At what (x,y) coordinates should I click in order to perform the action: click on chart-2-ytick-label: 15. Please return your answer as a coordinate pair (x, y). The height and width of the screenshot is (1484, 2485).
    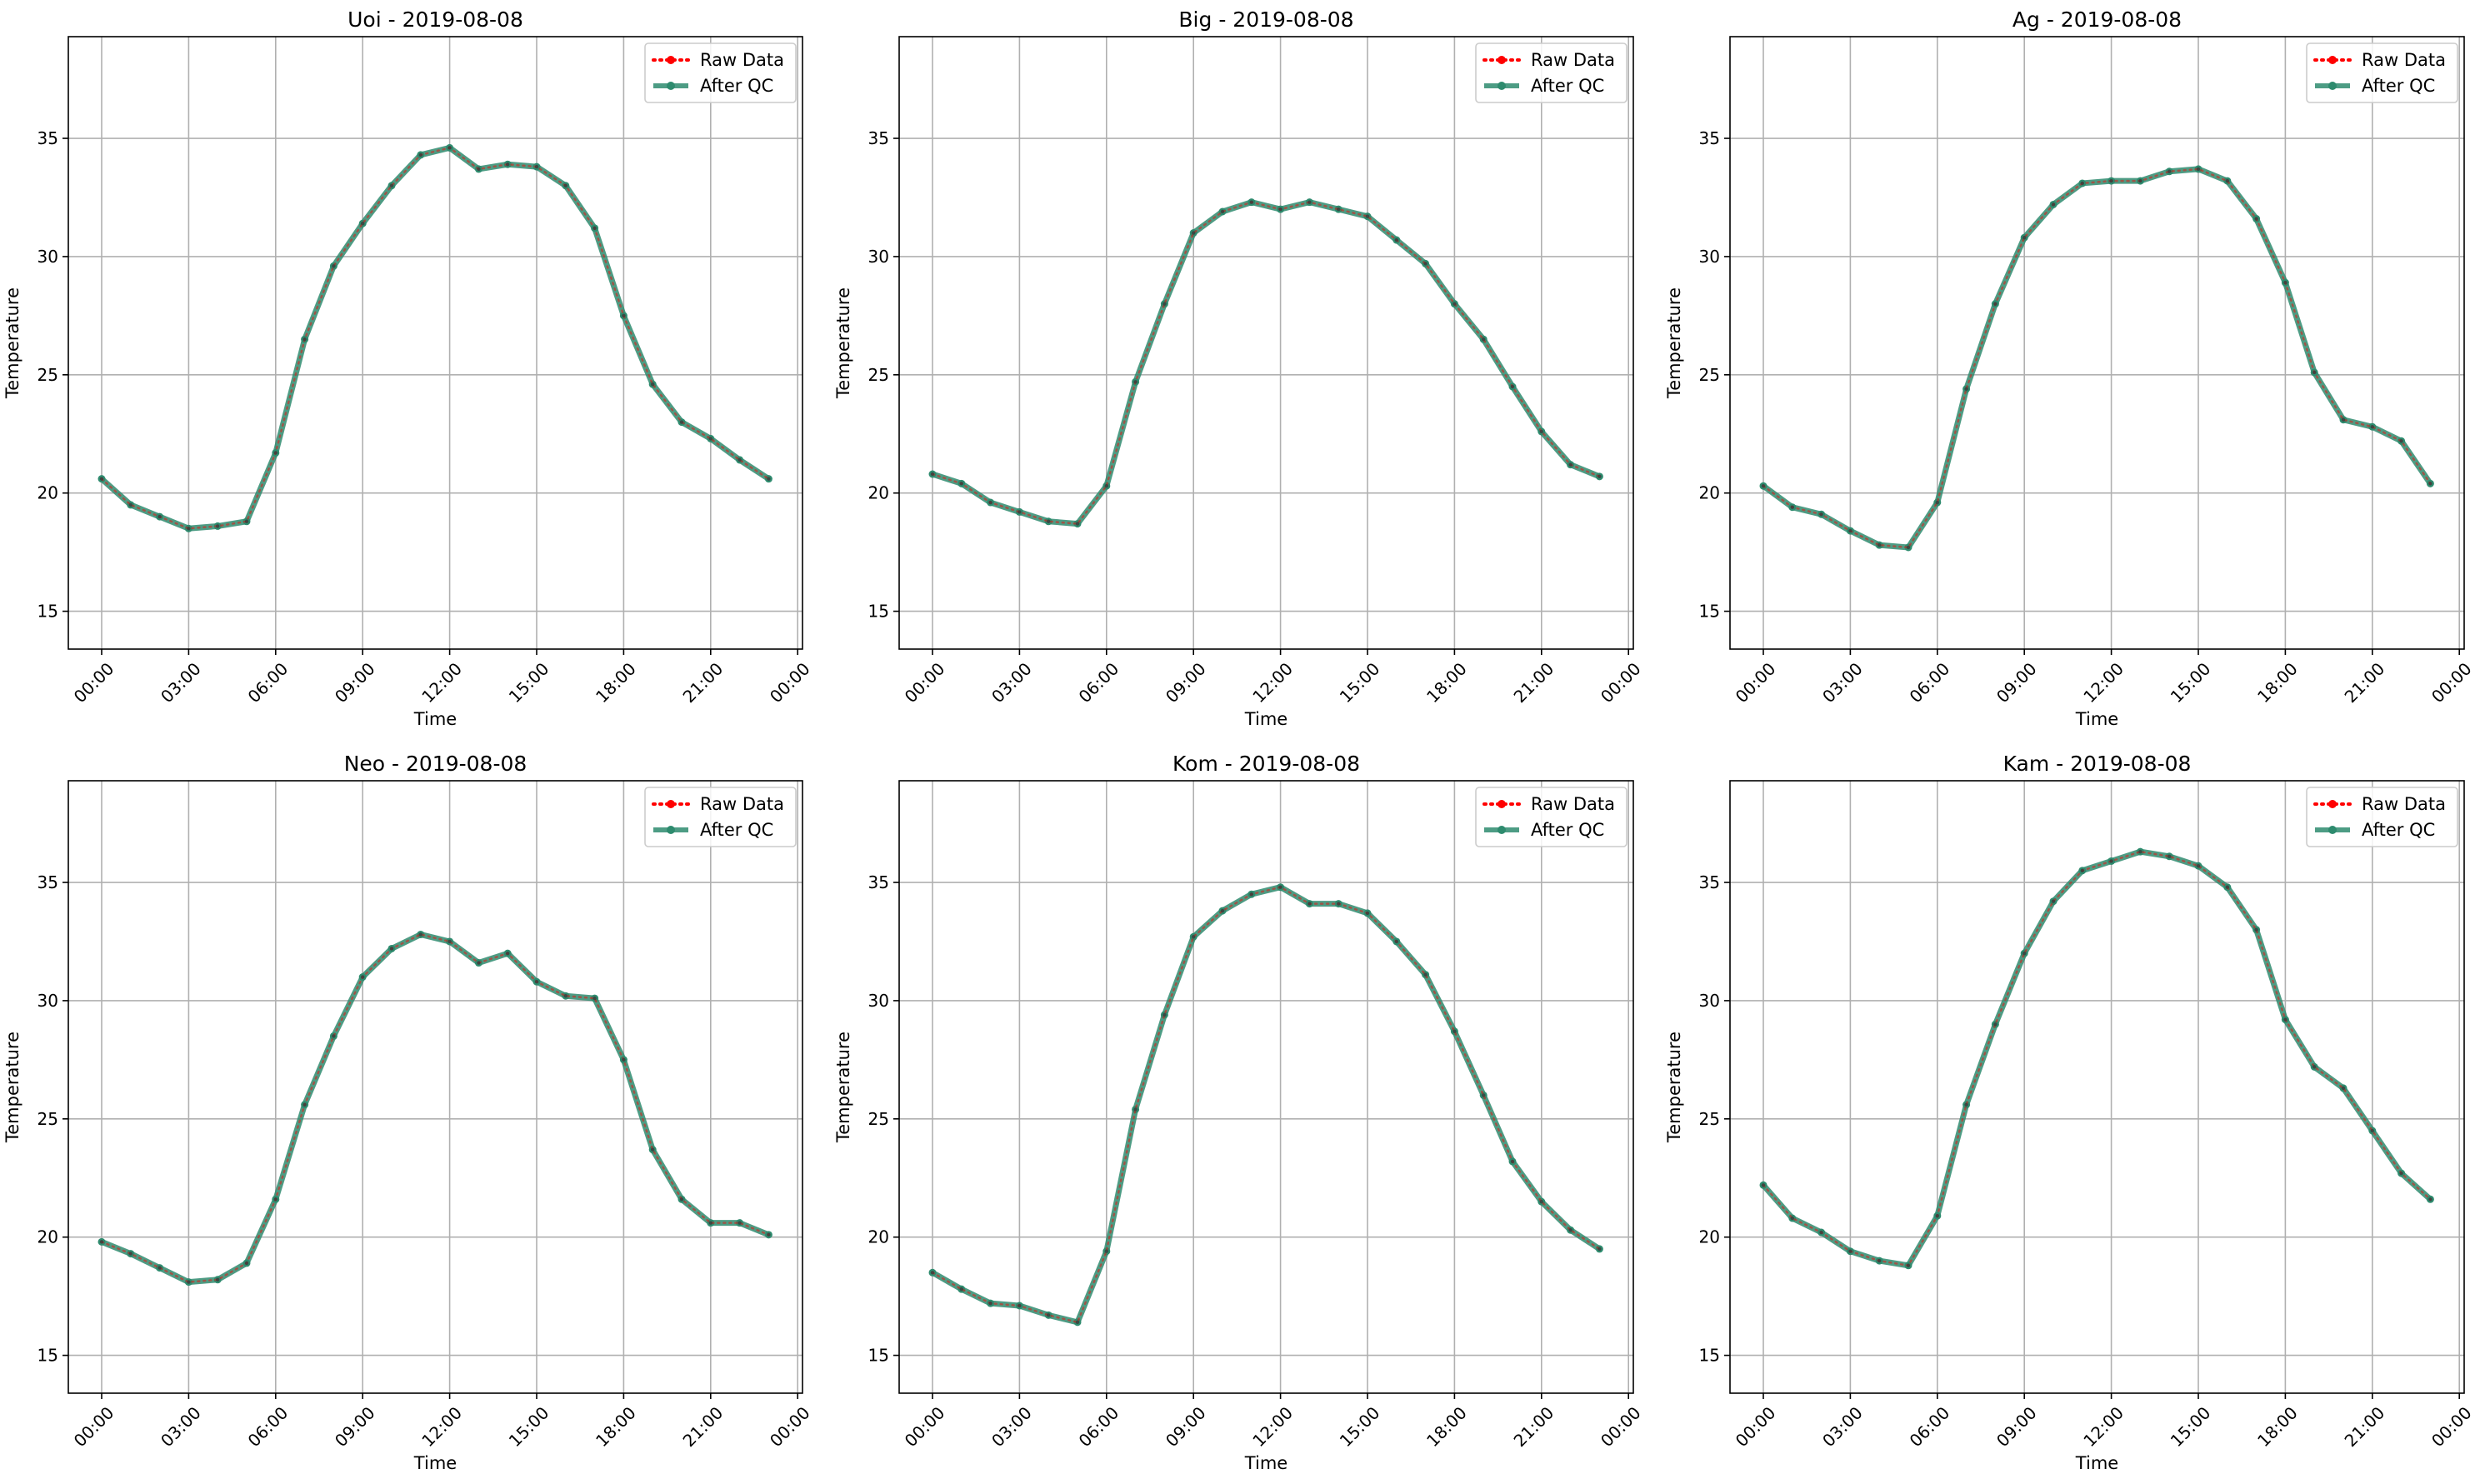
    Looking at the image, I should click on (879, 612).